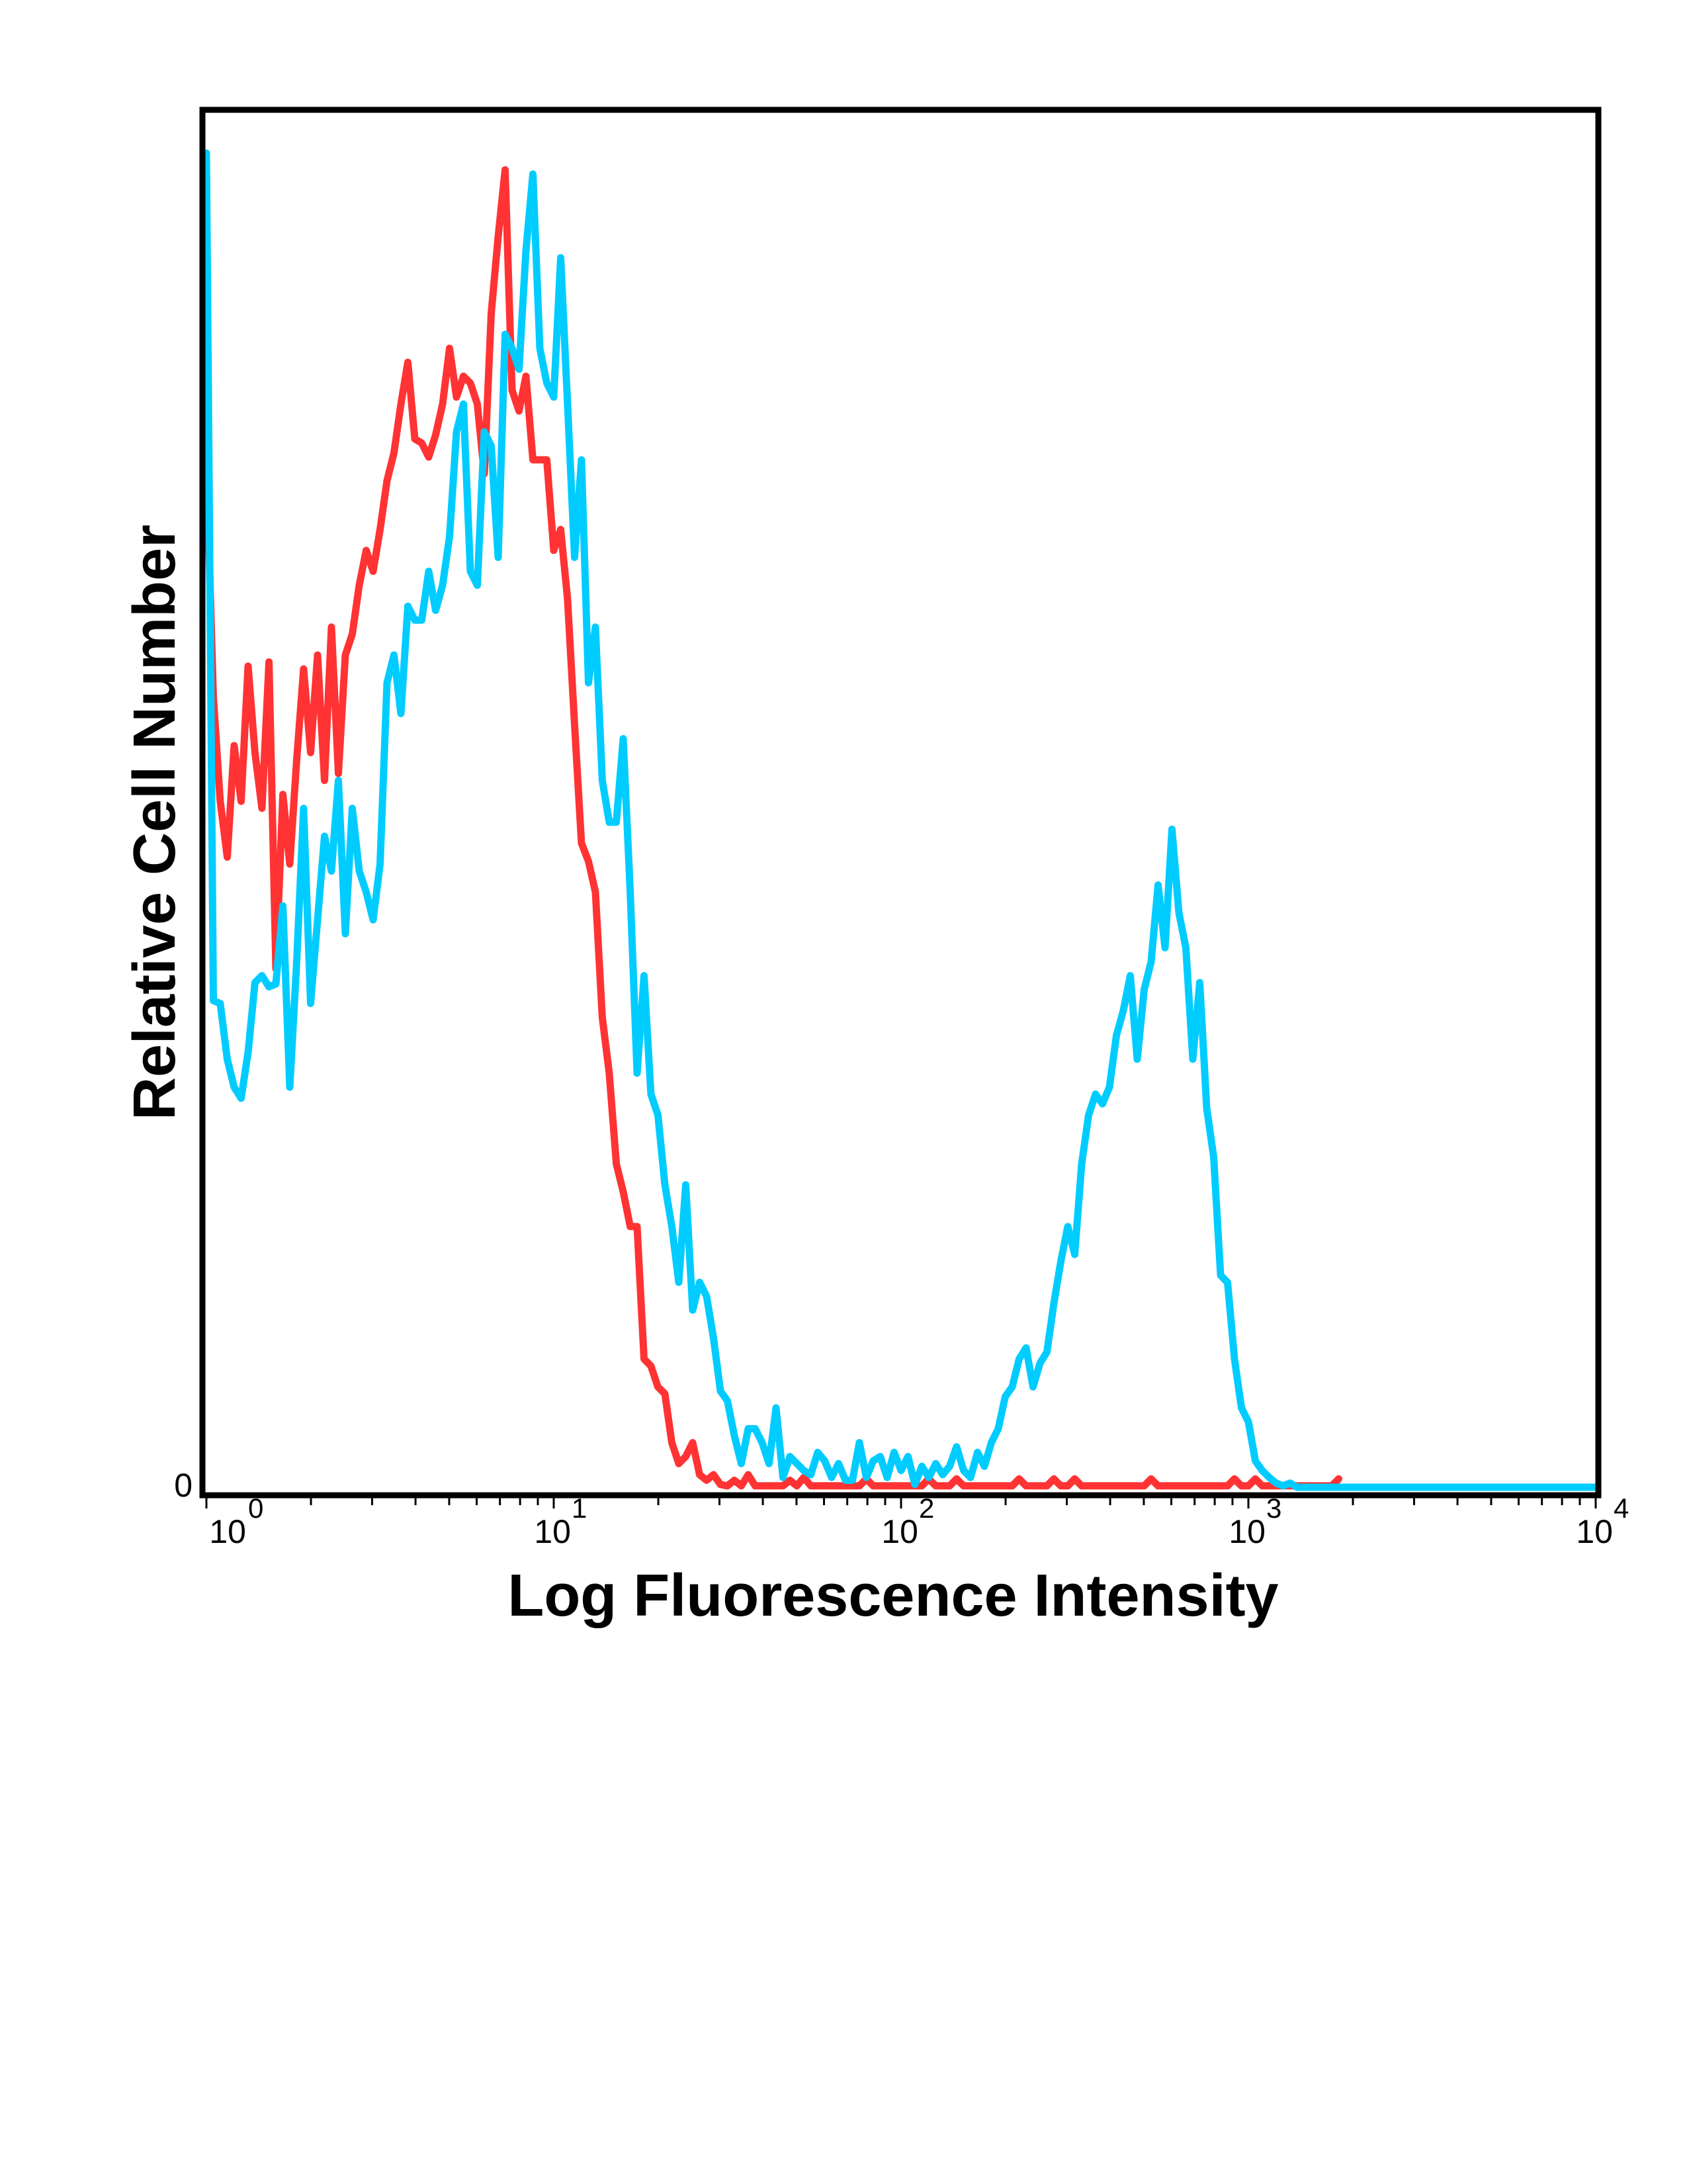  What do you see at coordinates (1622, 1508) in the screenshot?
I see `x-tick-label-exponent: 4` at bounding box center [1622, 1508].